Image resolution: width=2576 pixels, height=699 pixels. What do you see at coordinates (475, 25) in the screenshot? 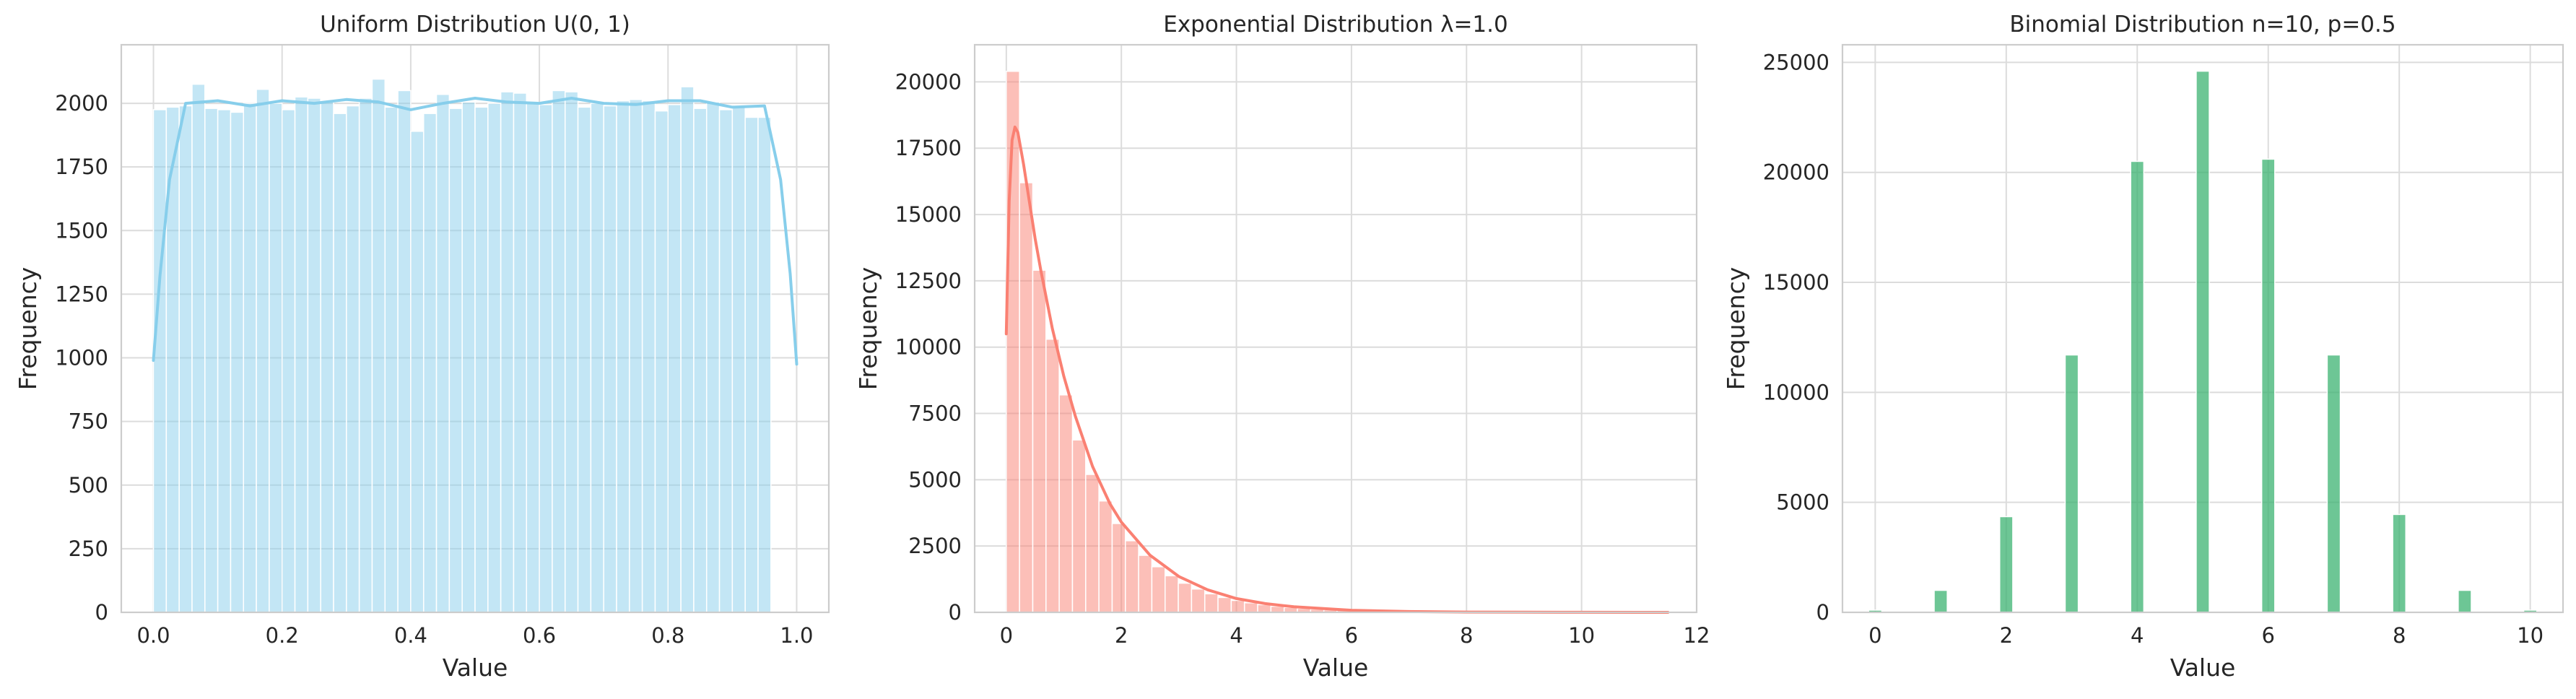
I see `chart-title: Uniform Distribution U(0, 1)` at bounding box center [475, 25].